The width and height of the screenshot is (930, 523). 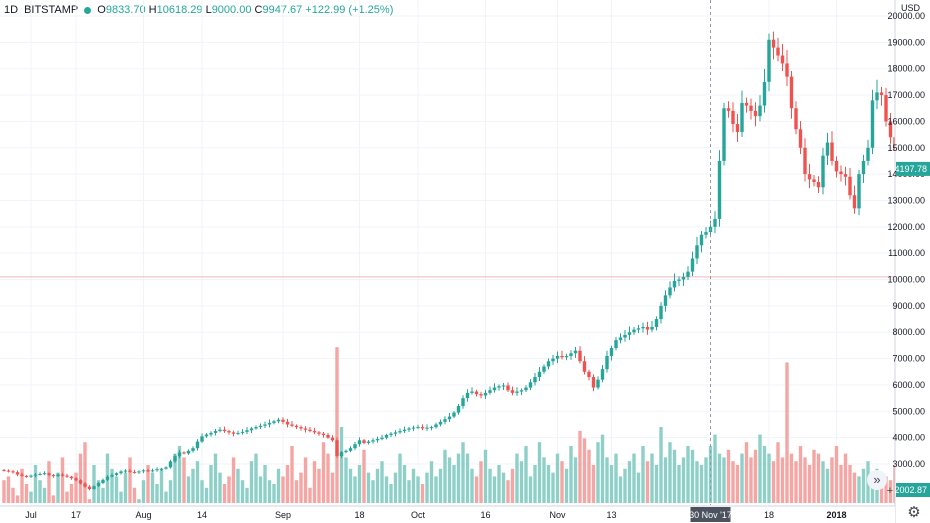 I want to click on price-tick-label: 6000.00, so click(x=908, y=385).